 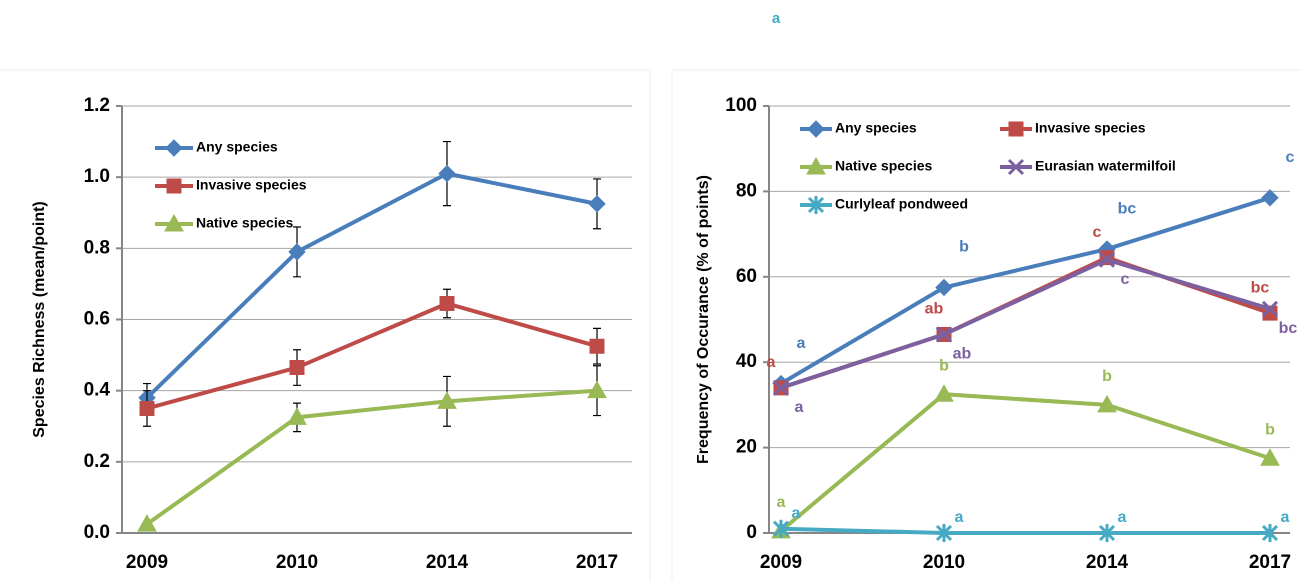 What do you see at coordinates (751, 532) in the screenshot?
I see `y-tick-label: 0` at bounding box center [751, 532].